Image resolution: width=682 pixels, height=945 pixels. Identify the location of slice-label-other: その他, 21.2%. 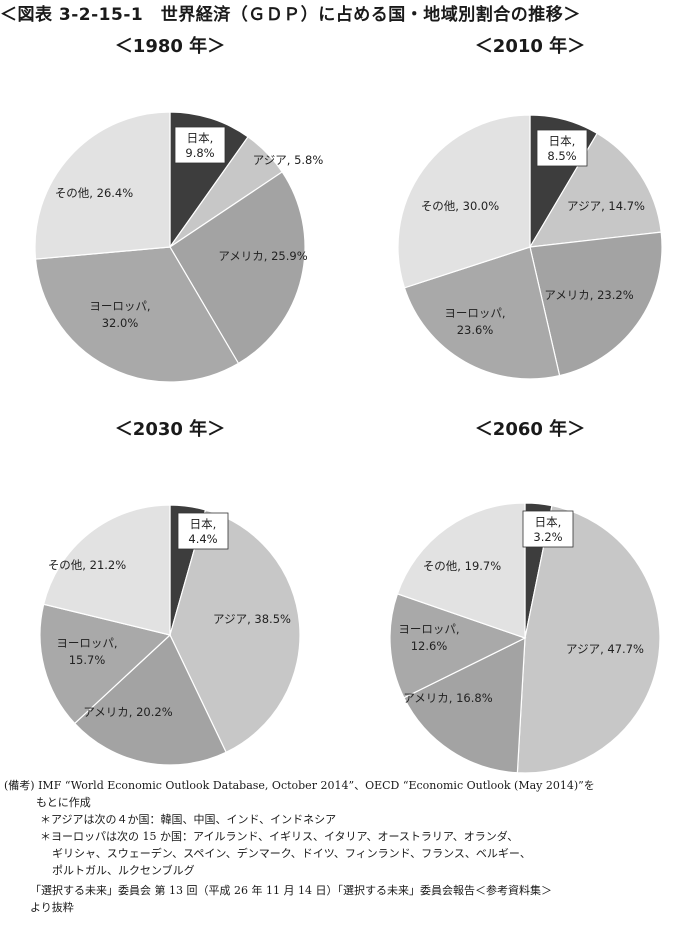
(87, 565).